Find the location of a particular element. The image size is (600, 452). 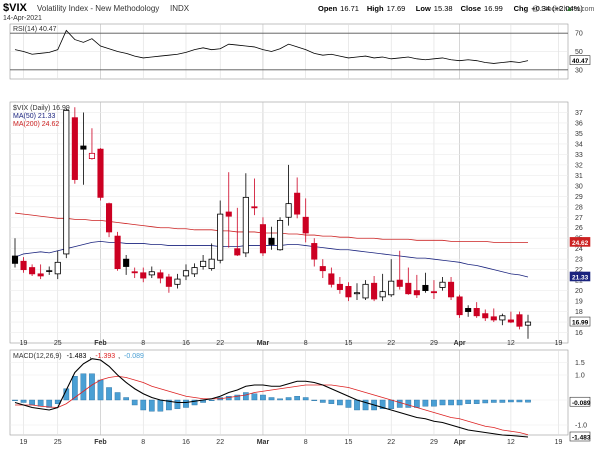

price-tick-label: 35 is located at coordinates (579, 134).